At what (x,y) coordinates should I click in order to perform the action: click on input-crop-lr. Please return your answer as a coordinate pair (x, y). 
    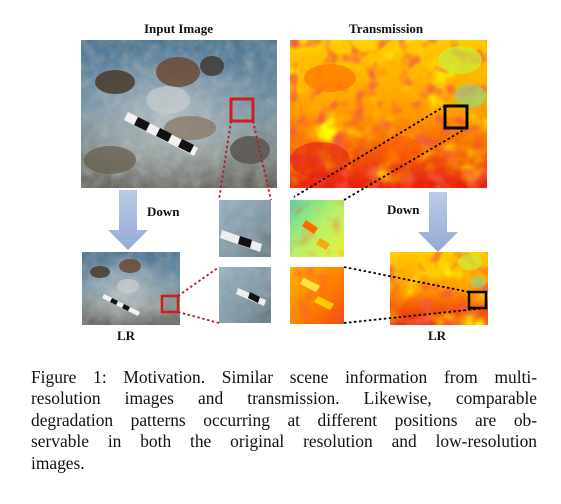
    Looking at the image, I should click on (245, 295).